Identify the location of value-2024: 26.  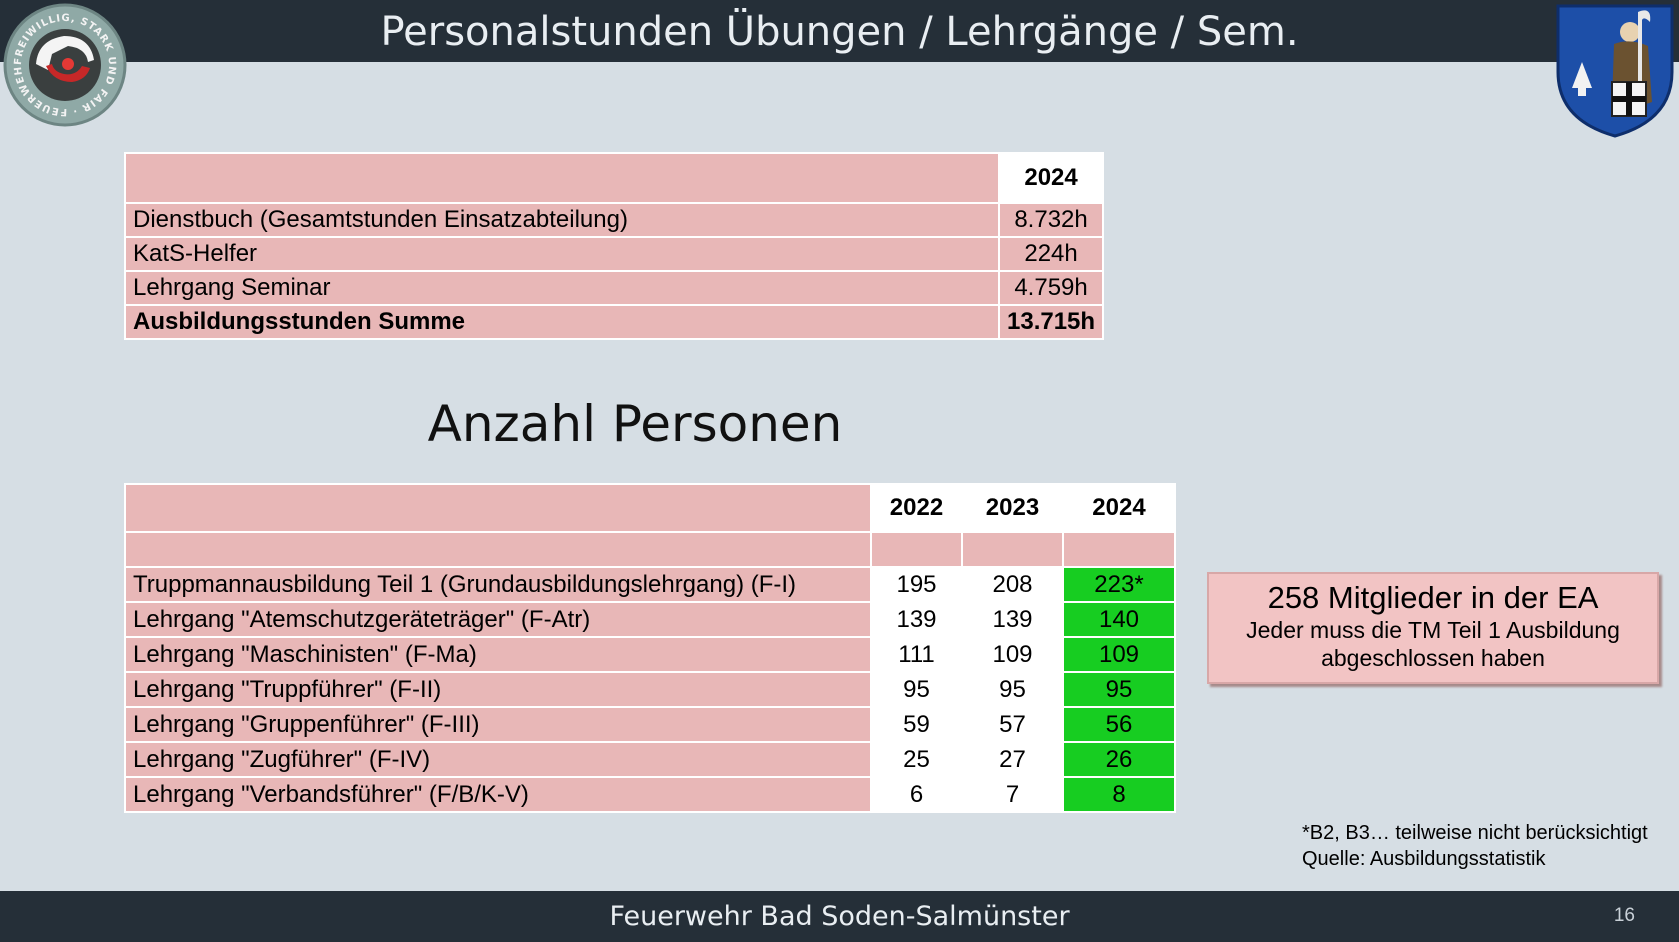
(1119, 759).